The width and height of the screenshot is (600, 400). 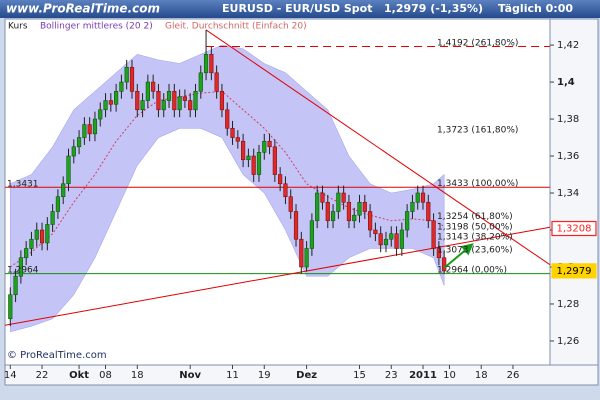 I want to click on y-tick-label: 1,4, so click(x=566, y=82).